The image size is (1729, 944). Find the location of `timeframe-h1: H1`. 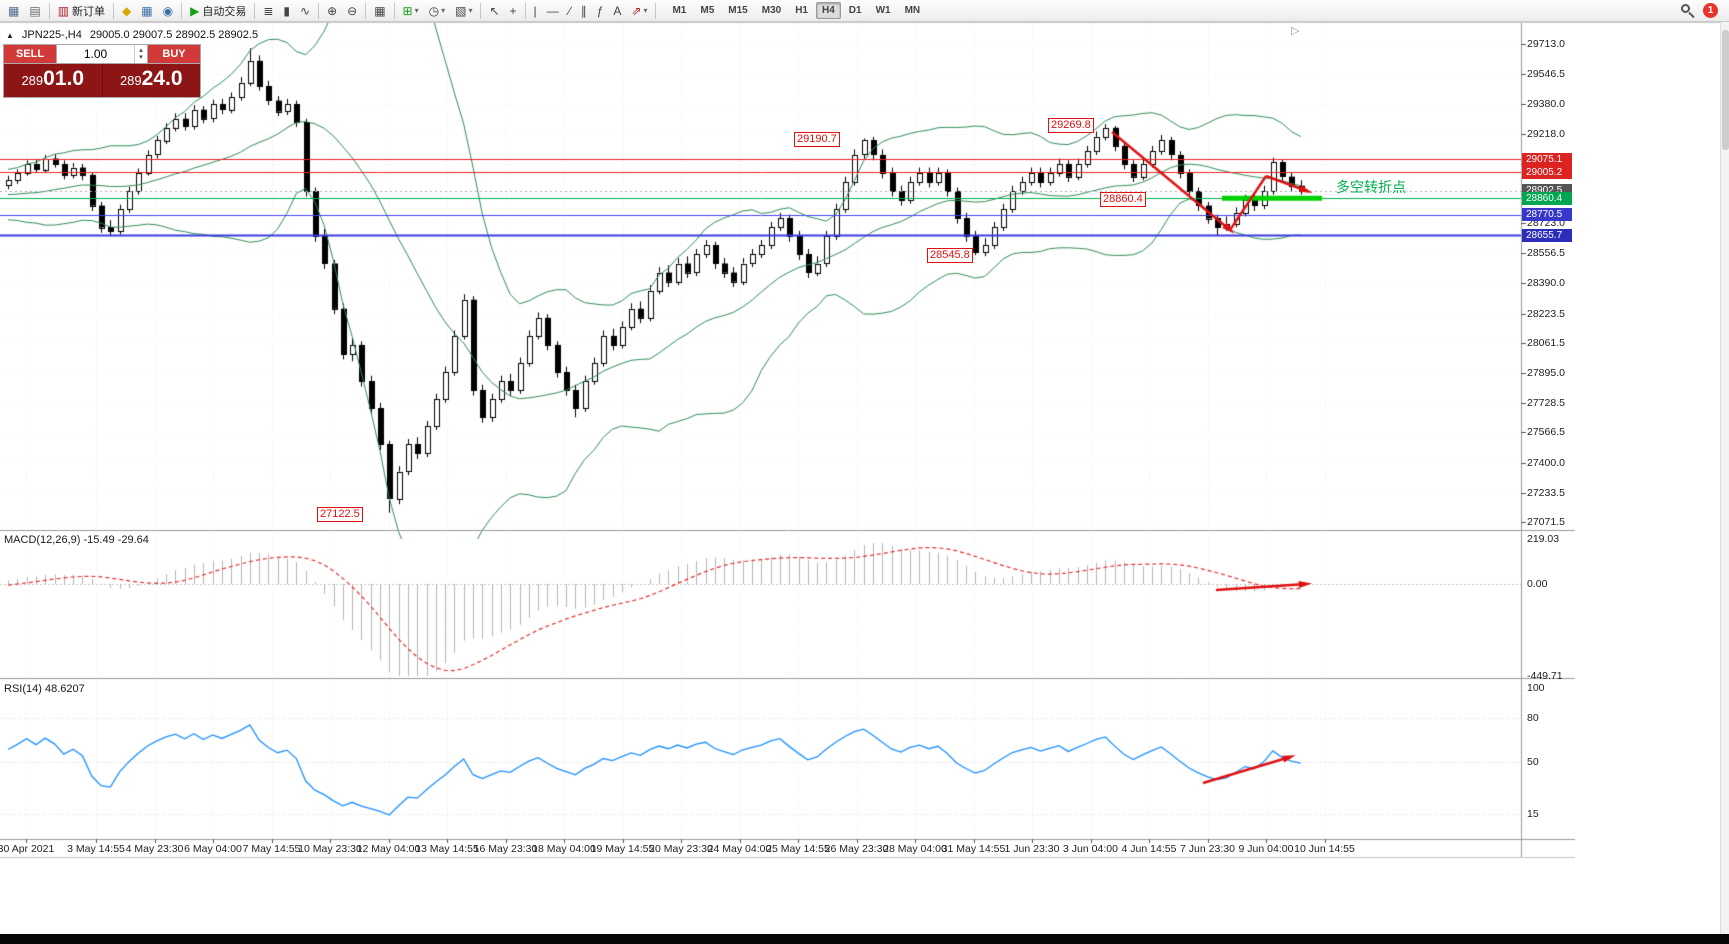

timeframe-h1: H1 is located at coordinates (801, 10).